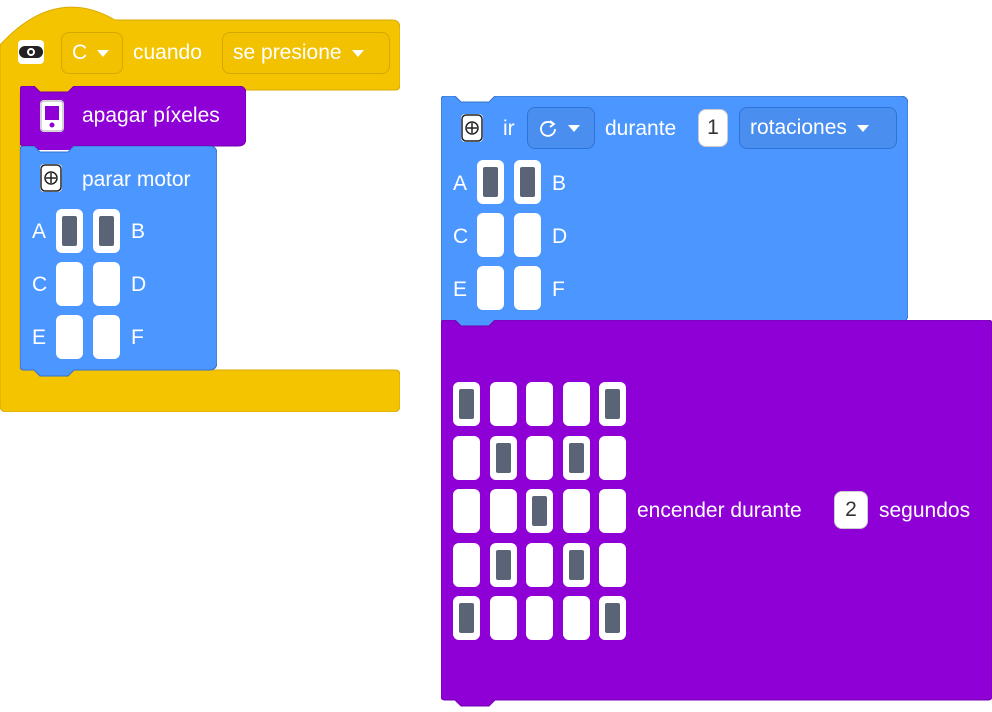 The height and width of the screenshot is (712, 992). I want to click on pixel-r5-c5, so click(612, 618).